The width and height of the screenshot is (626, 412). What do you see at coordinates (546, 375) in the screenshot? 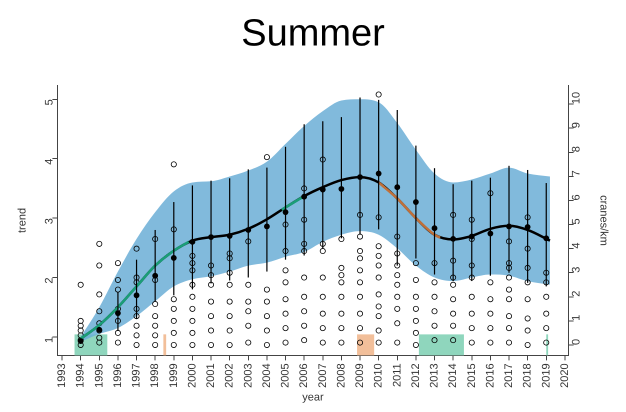
I see `x-tick-label: 2019` at bounding box center [546, 375].